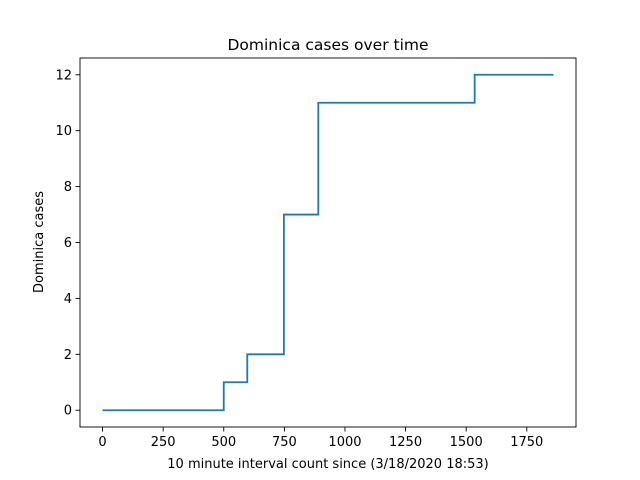 This screenshot has width=640, height=480. What do you see at coordinates (63, 75) in the screenshot?
I see `y-tick-label-6: 12` at bounding box center [63, 75].